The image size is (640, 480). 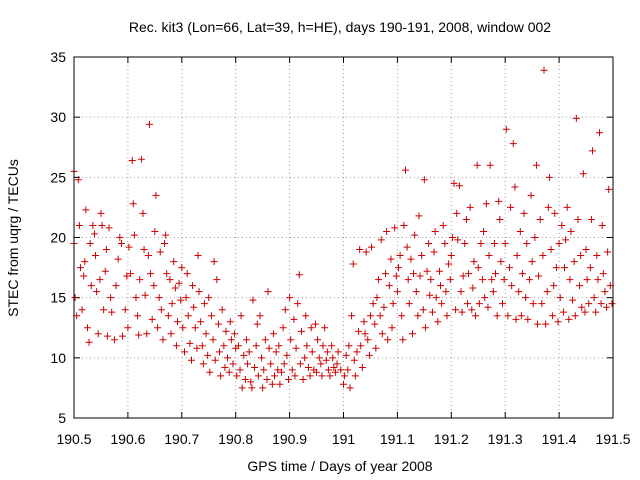 I want to click on y-tick-label: 30, so click(x=58, y=117).